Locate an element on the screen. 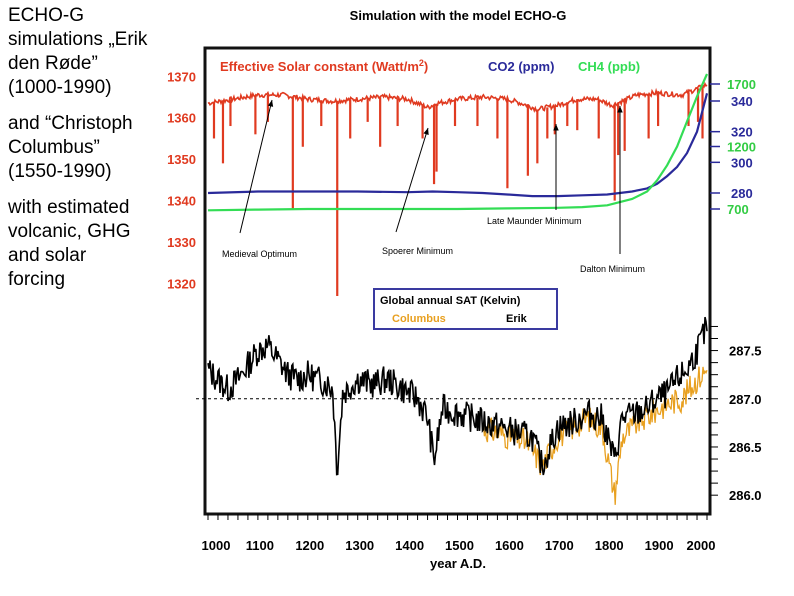 Image resolution: width=794 pixels, height=596 pixels. sat-legend-title: Global annual SAT (Kelvin) is located at coordinates (450, 301).